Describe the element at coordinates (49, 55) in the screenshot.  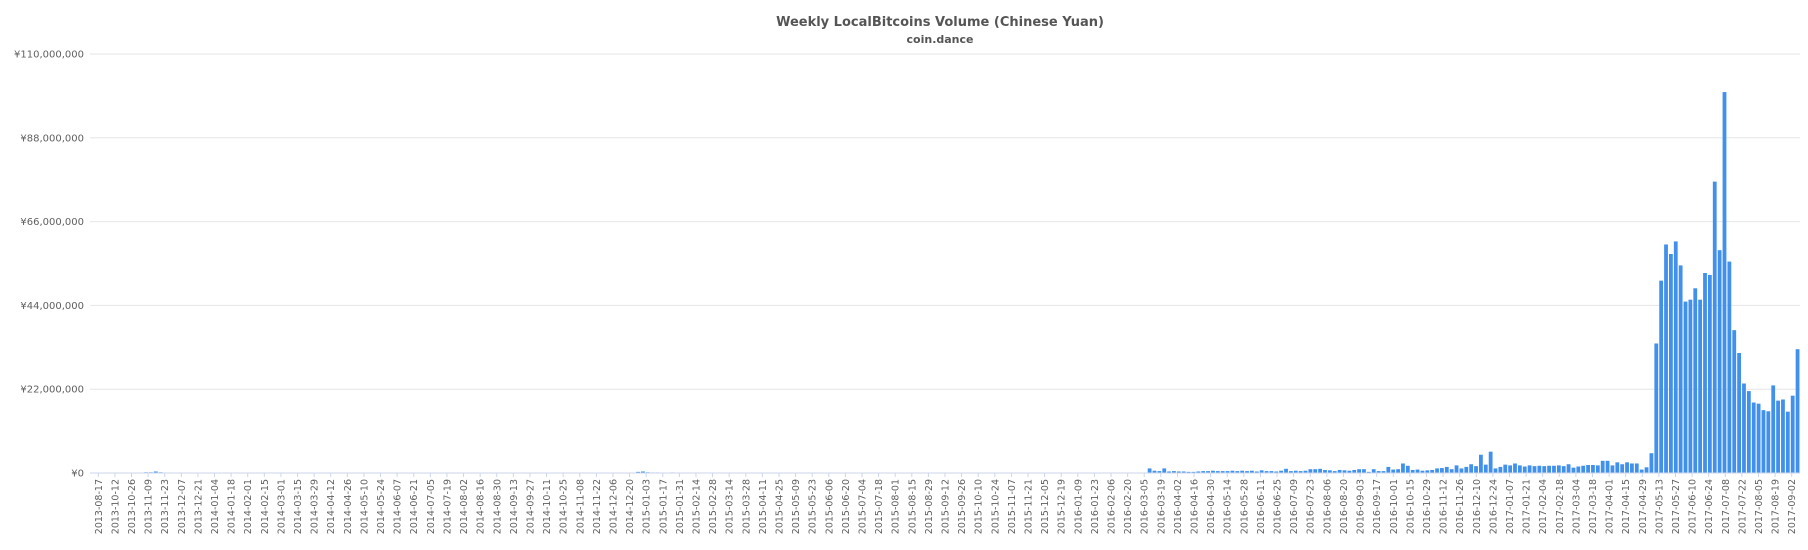
I see `y-tick-label: ¥110,000,000` at that location.